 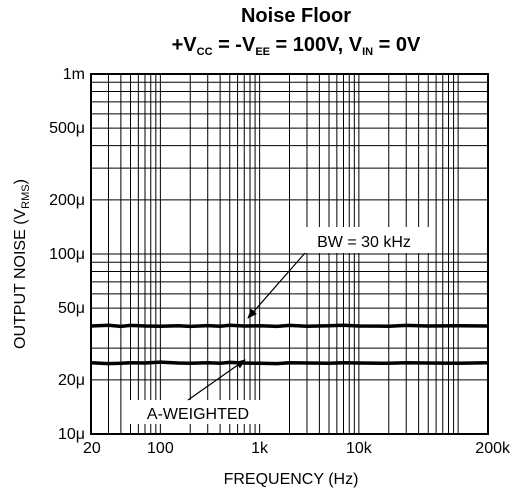 What do you see at coordinates (71, 308) in the screenshot?
I see `y-tick-label: 50μ` at bounding box center [71, 308].